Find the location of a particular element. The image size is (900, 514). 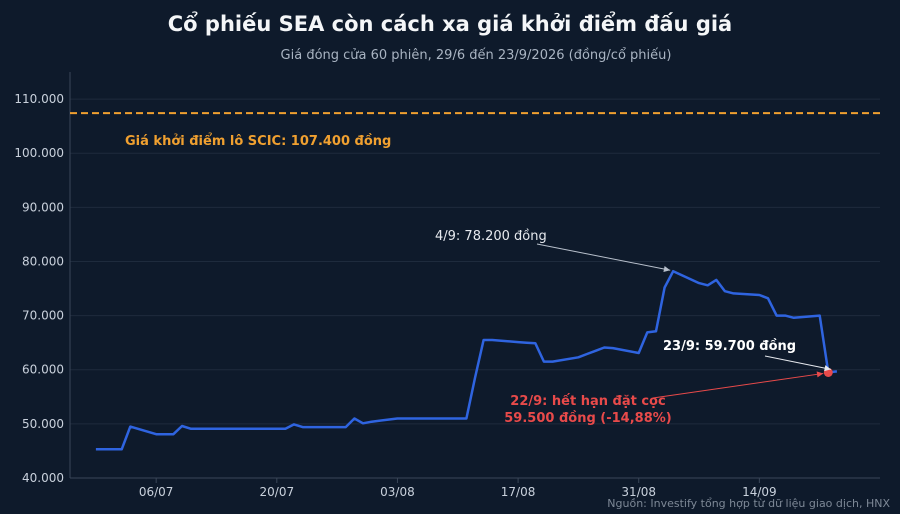

y-tick-label: 40.000 is located at coordinates (43, 478).